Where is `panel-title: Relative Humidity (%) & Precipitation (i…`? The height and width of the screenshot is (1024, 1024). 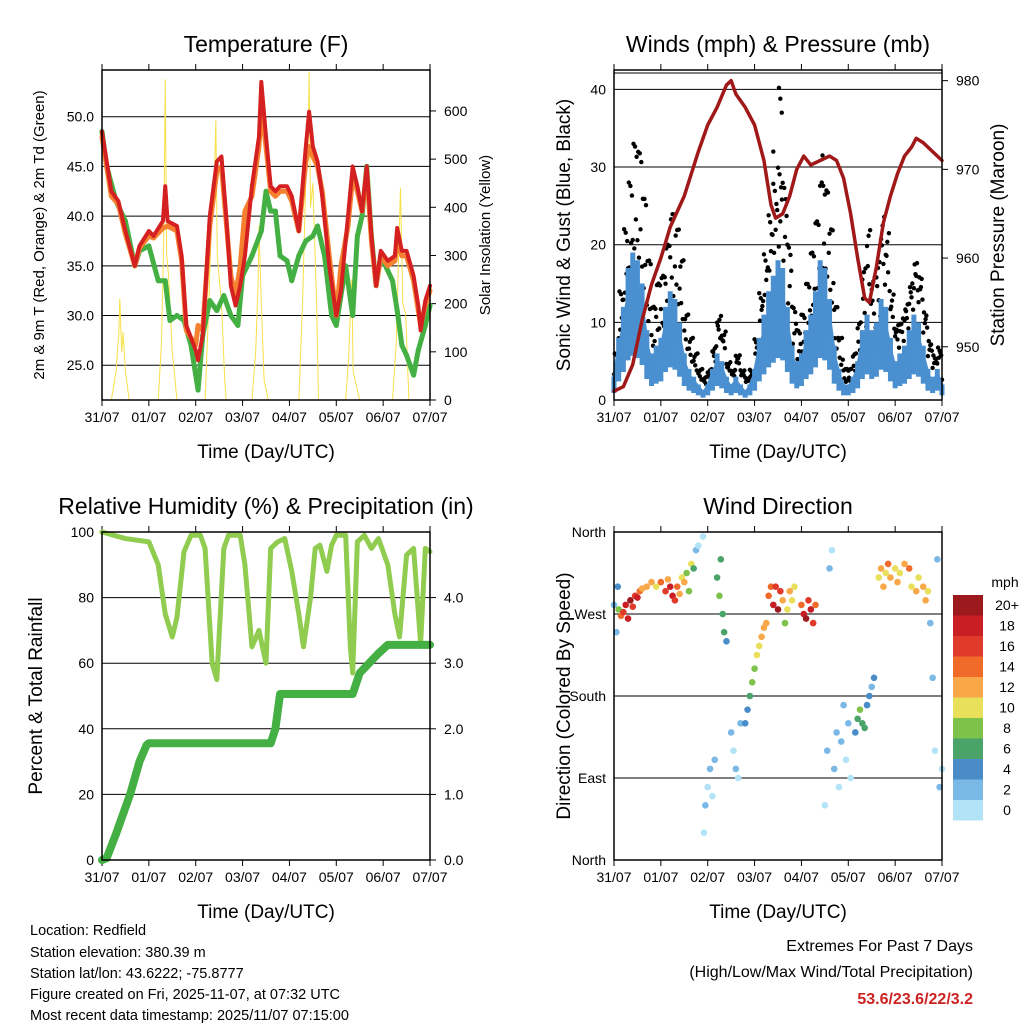
panel-title: Relative Humidity (%) & Precipitation (i… is located at coordinates (265, 506).